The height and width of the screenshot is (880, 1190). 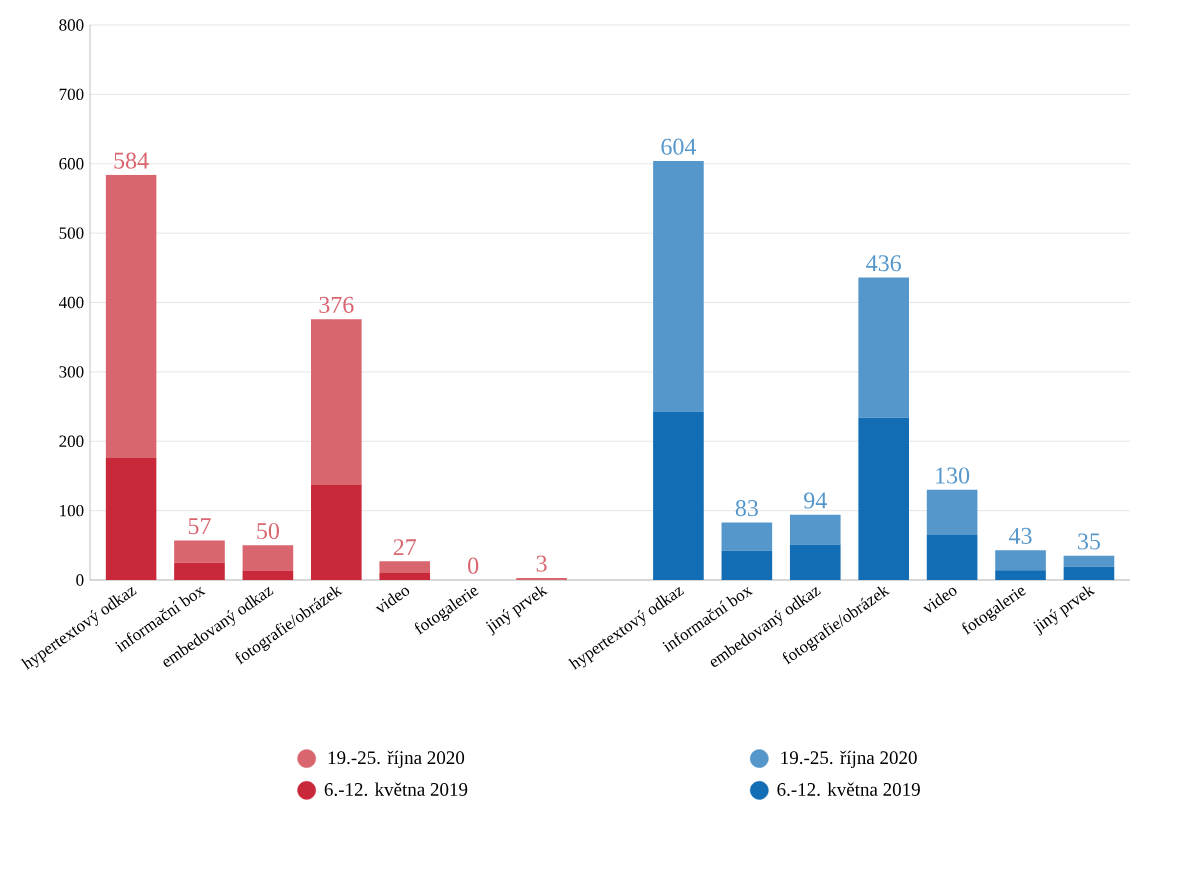 What do you see at coordinates (336, 304) in the screenshot?
I see `total-label: 376` at bounding box center [336, 304].